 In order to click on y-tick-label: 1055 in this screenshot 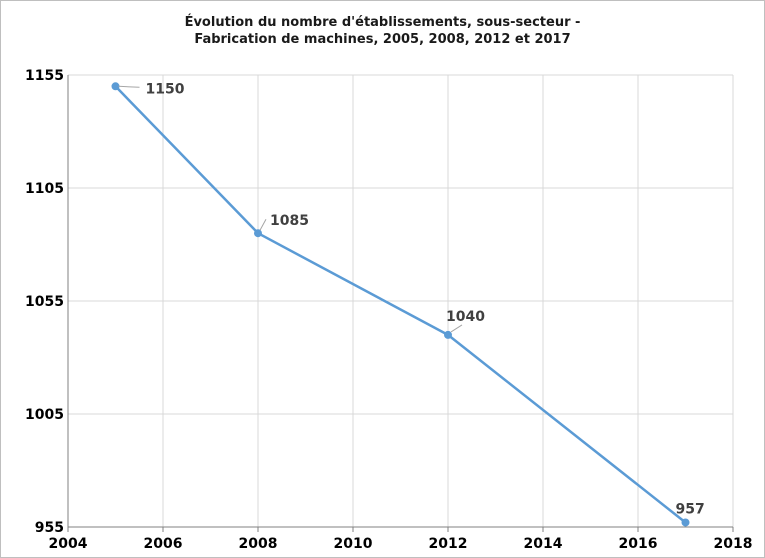, I will do `click(44, 302)`.